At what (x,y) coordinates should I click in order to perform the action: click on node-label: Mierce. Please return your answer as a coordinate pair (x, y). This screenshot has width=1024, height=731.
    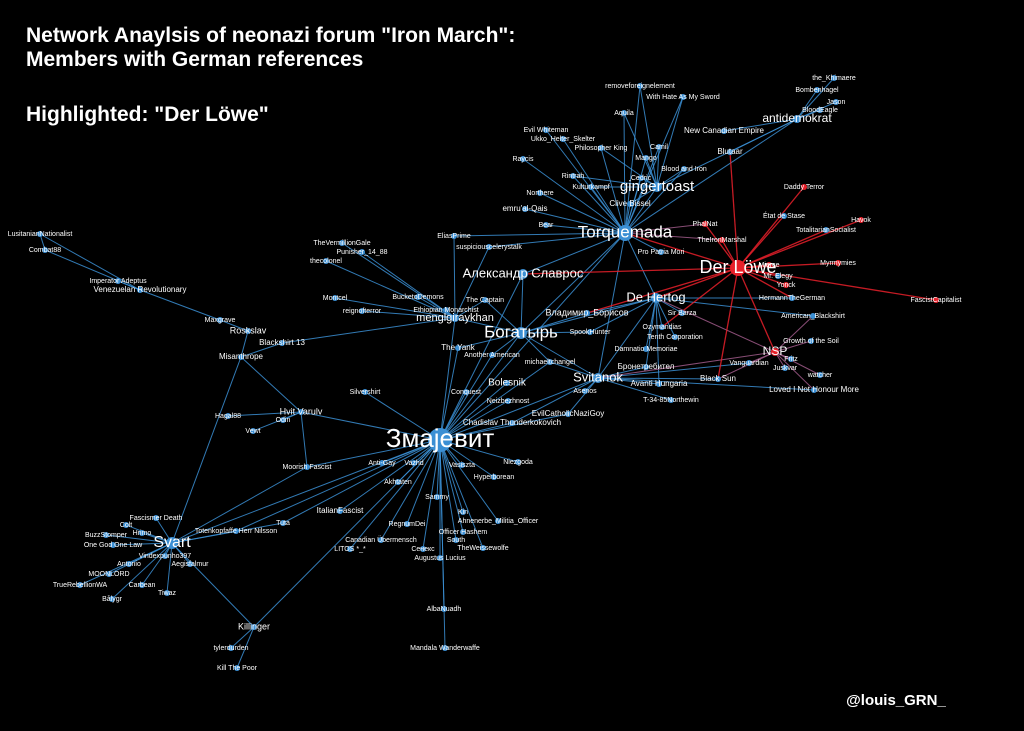
    Looking at the image, I should click on (768, 265).